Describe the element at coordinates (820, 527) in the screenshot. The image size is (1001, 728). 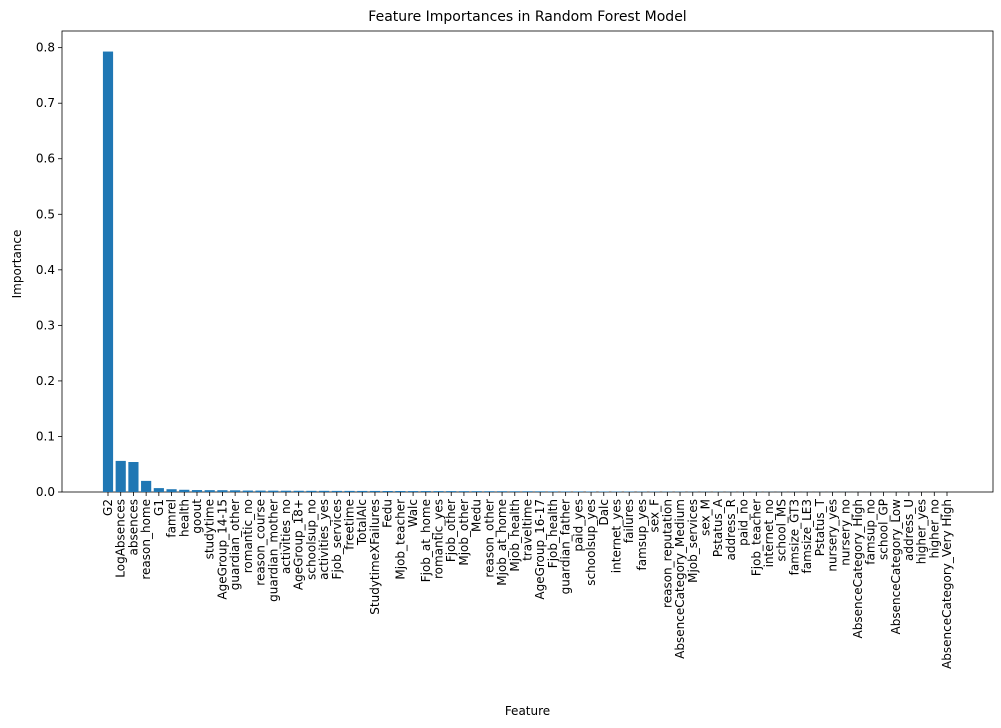
I see `x-tick-label: Pstatus_T` at that location.